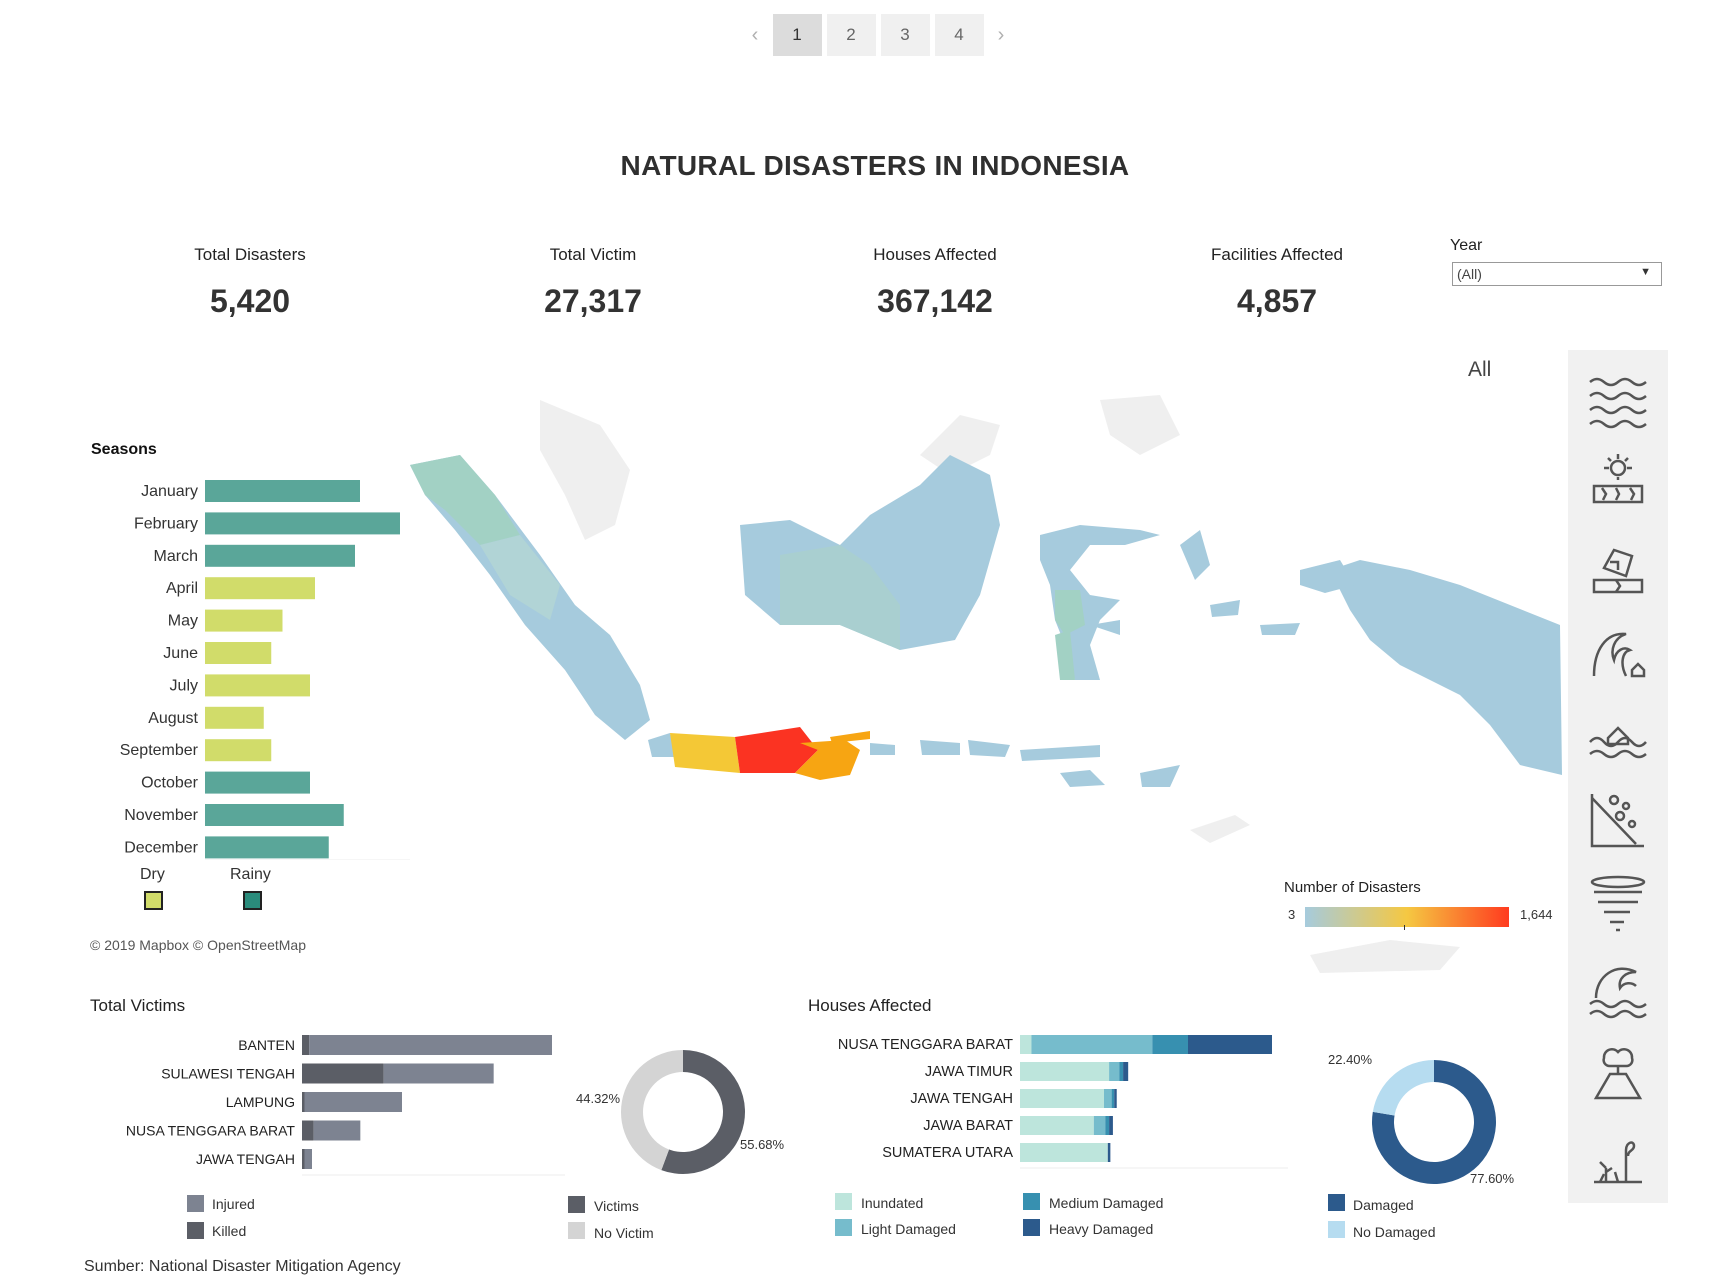 The height and width of the screenshot is (1284, 1724). I want to click on extreme-wave-icon, so click(1618, 988).